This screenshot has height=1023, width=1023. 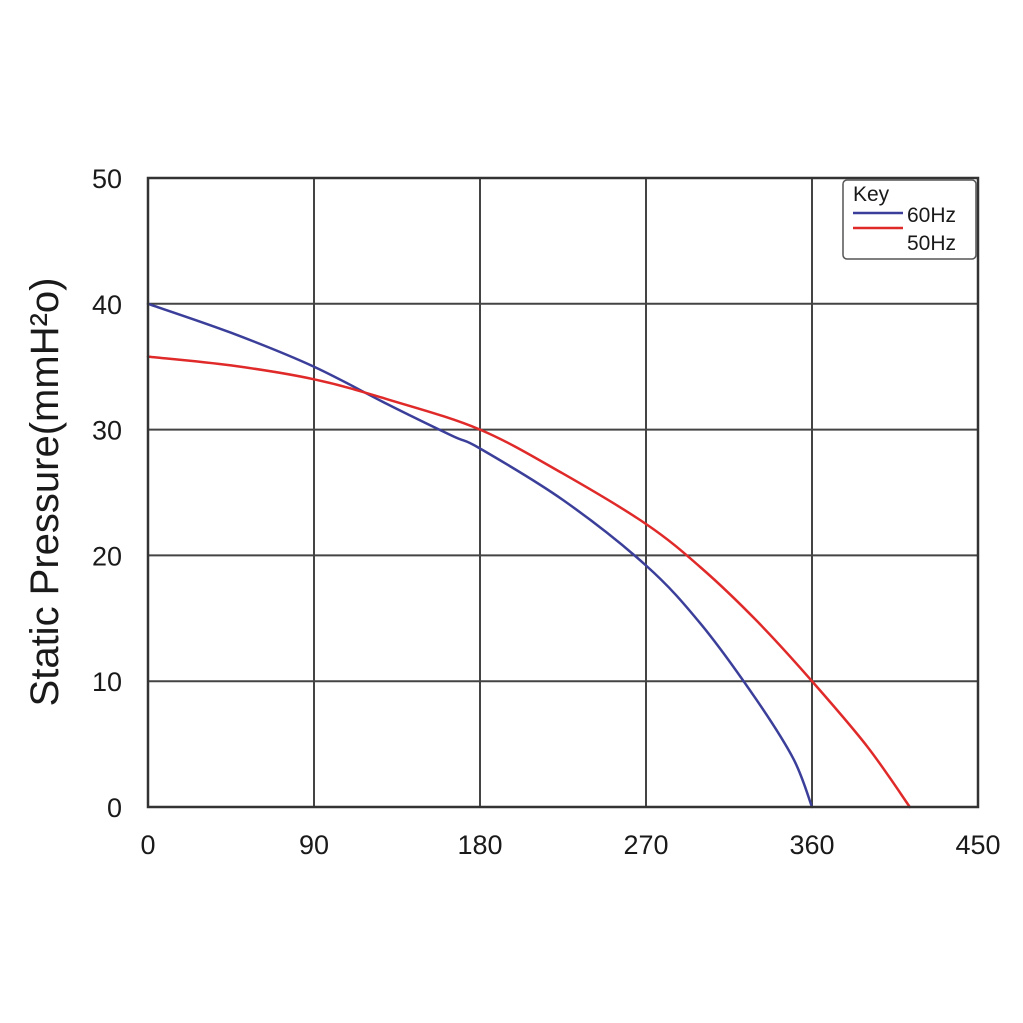 What do you see at coordinates (931, 243) in the screenshot?
I see `legend-label-50hz: 50Hz` at bounding box center [931, 243].